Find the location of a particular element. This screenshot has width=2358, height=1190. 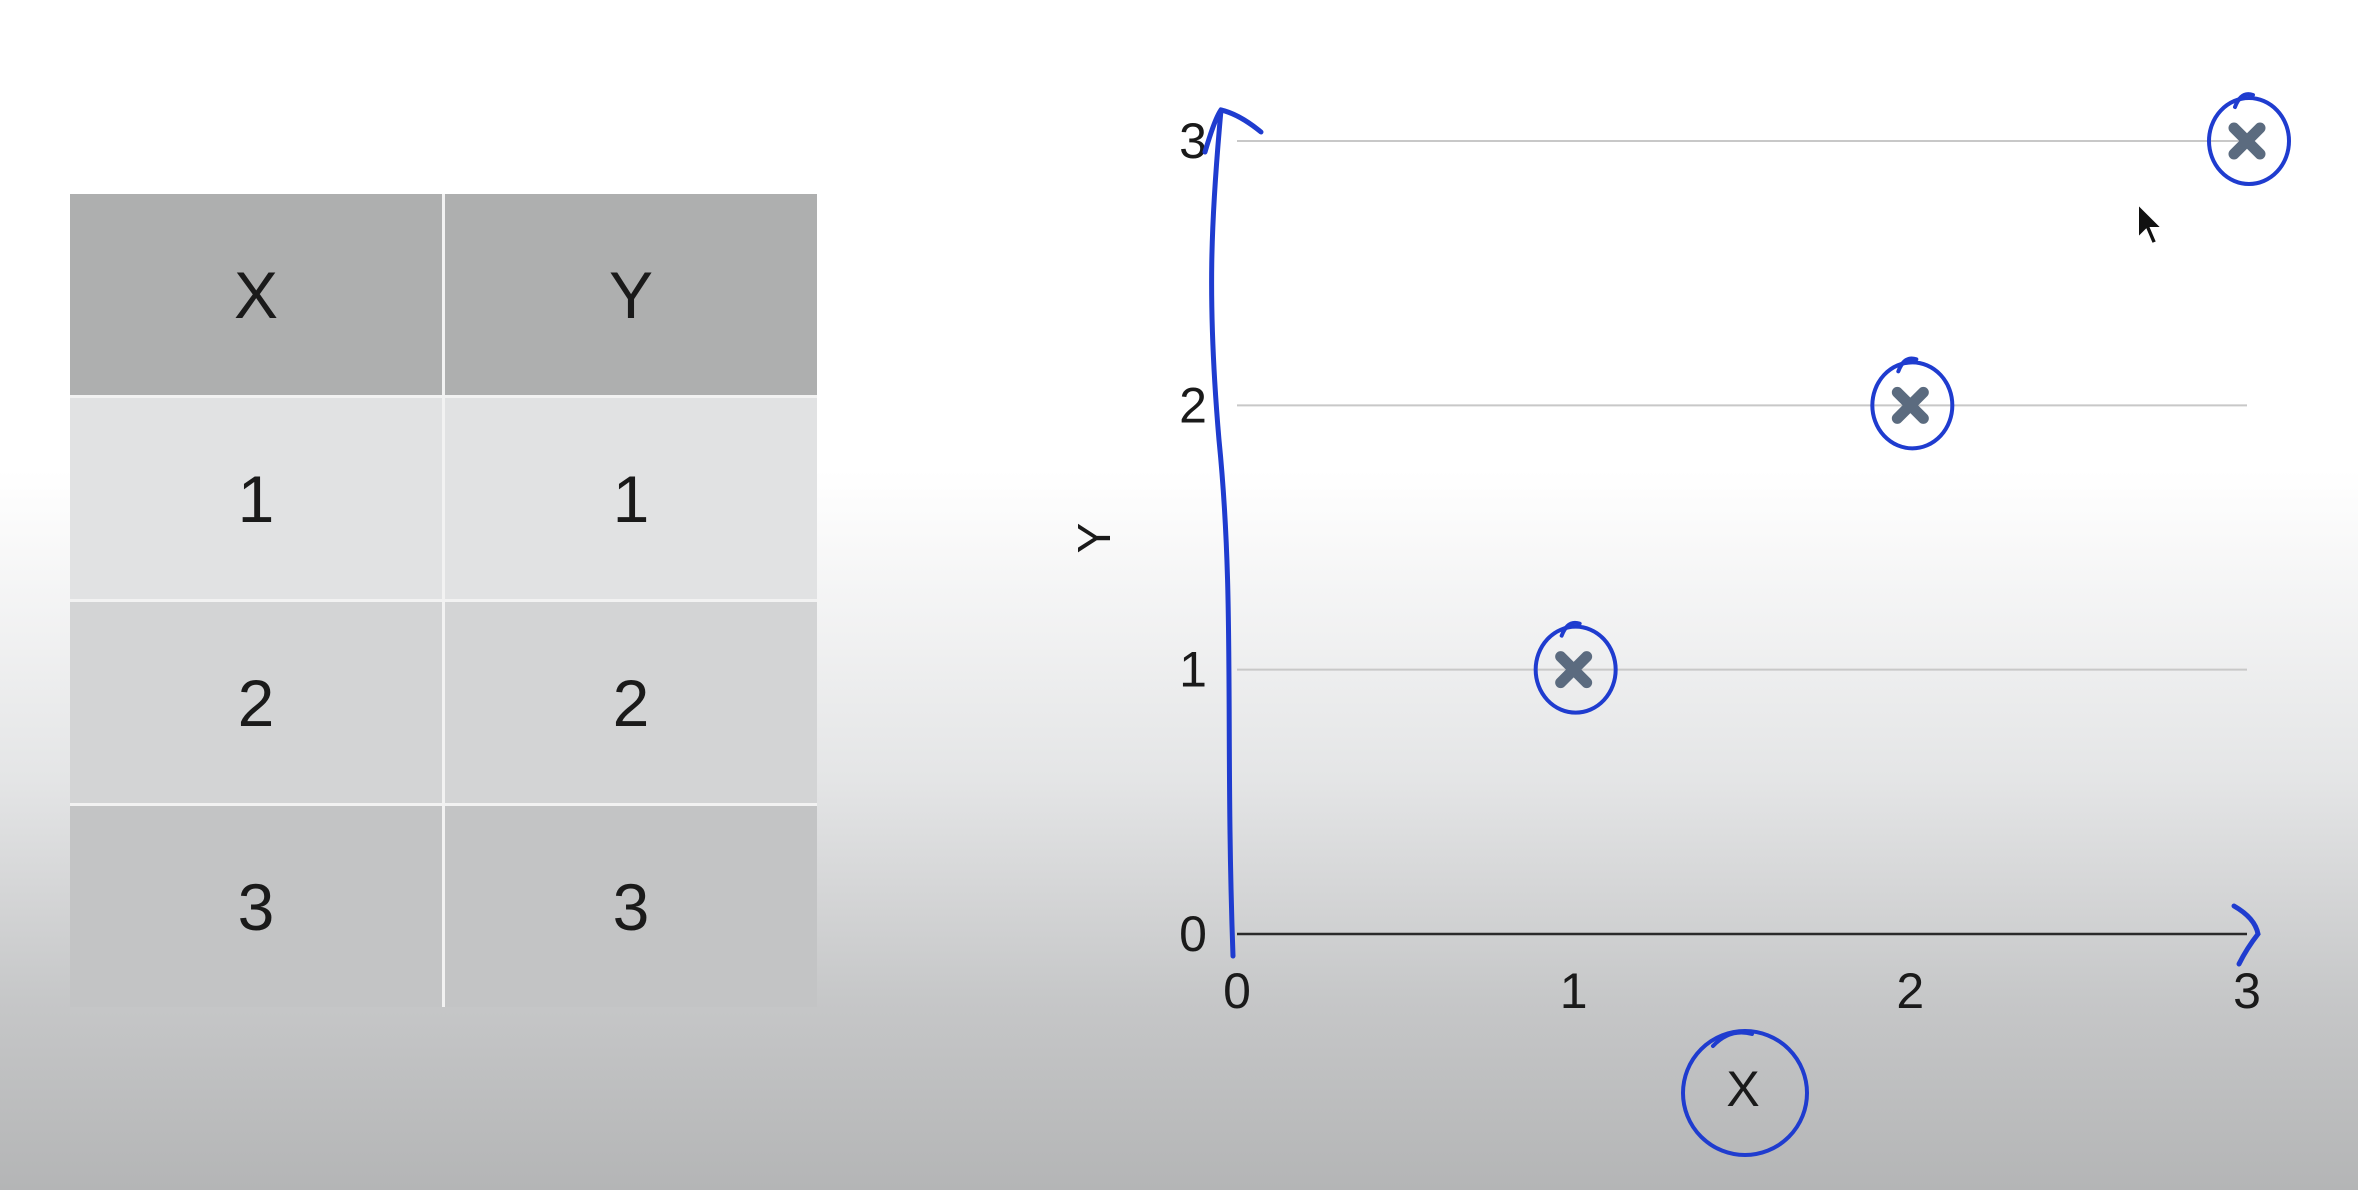

cell-y: 3 is located at coordinates (629, 905).